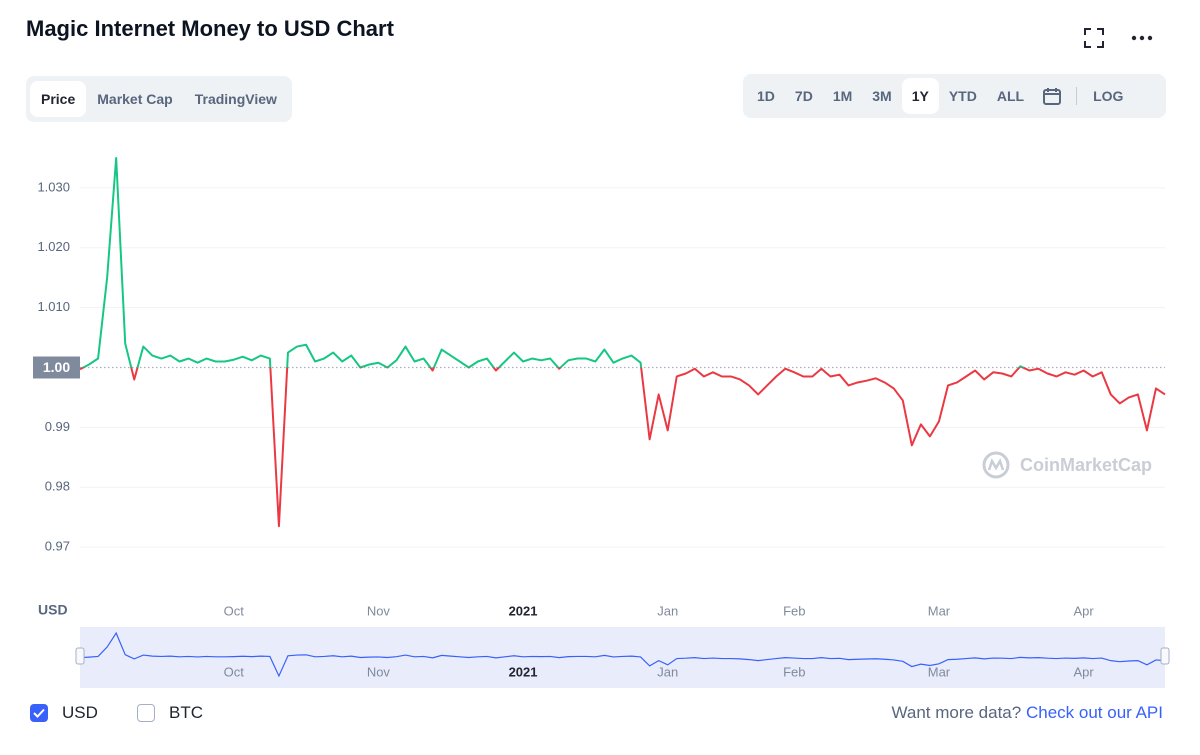  I want to click on api-link: Check out our API, so click(1094, 712).